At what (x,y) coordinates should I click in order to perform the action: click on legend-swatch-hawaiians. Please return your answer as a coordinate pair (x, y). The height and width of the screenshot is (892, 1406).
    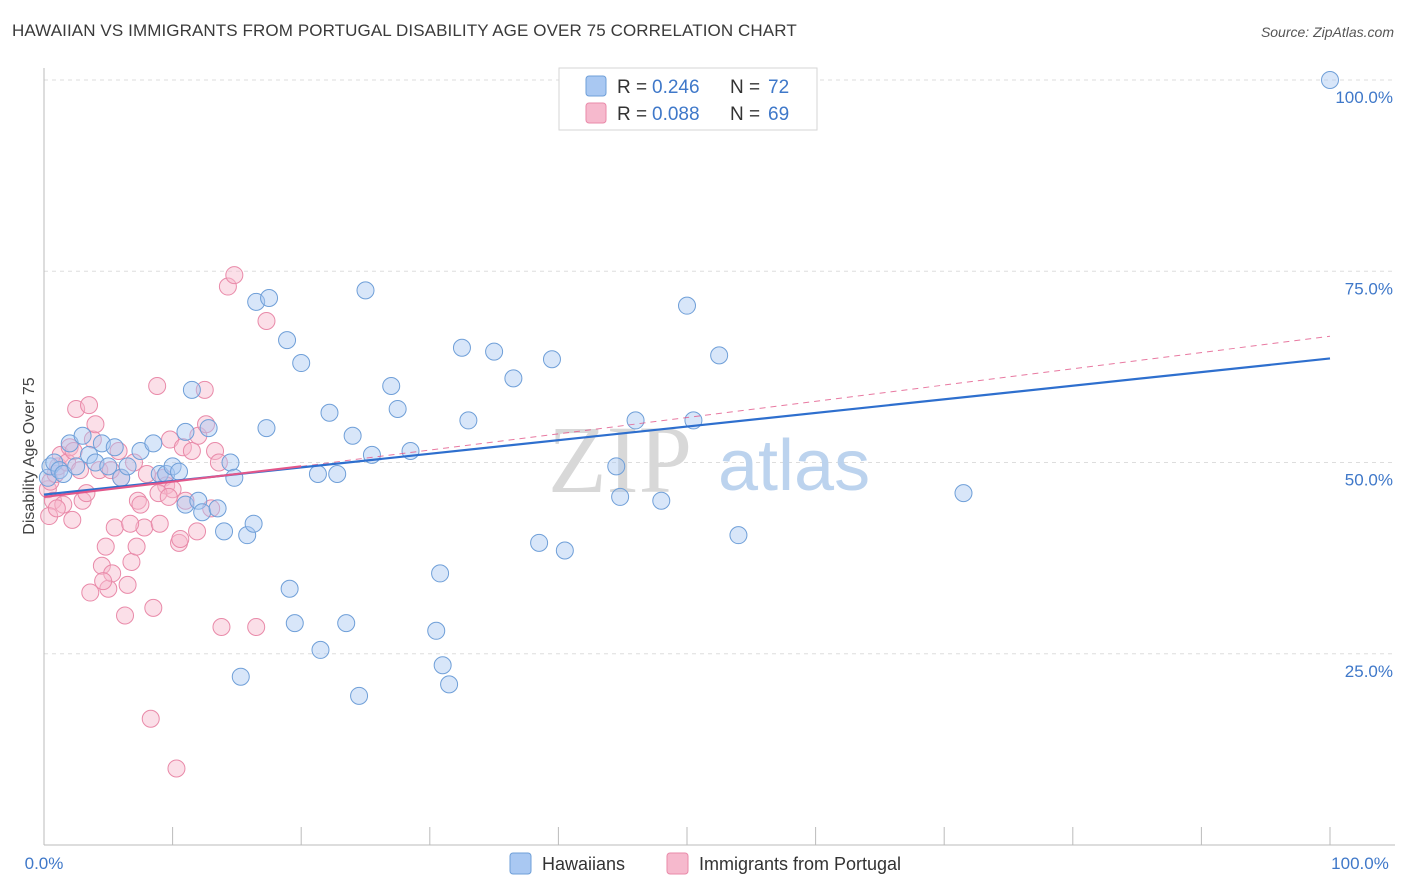
    Looking at the image, I should click on (596, 86).